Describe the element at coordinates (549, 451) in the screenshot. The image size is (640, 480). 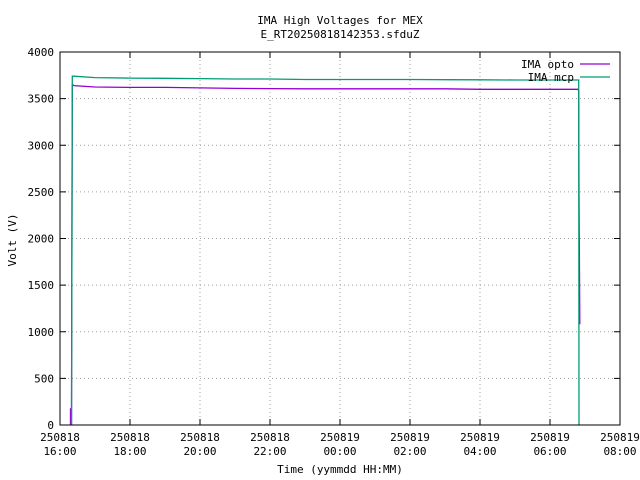
I see `x-tick-time-label: 06:00` at that location.